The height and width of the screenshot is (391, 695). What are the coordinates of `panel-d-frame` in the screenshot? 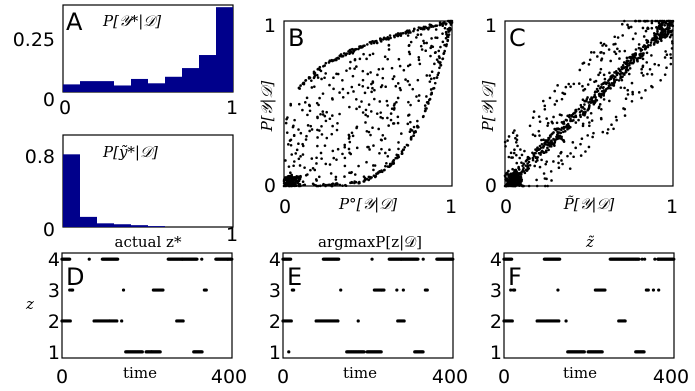 It's located at (147, 305).